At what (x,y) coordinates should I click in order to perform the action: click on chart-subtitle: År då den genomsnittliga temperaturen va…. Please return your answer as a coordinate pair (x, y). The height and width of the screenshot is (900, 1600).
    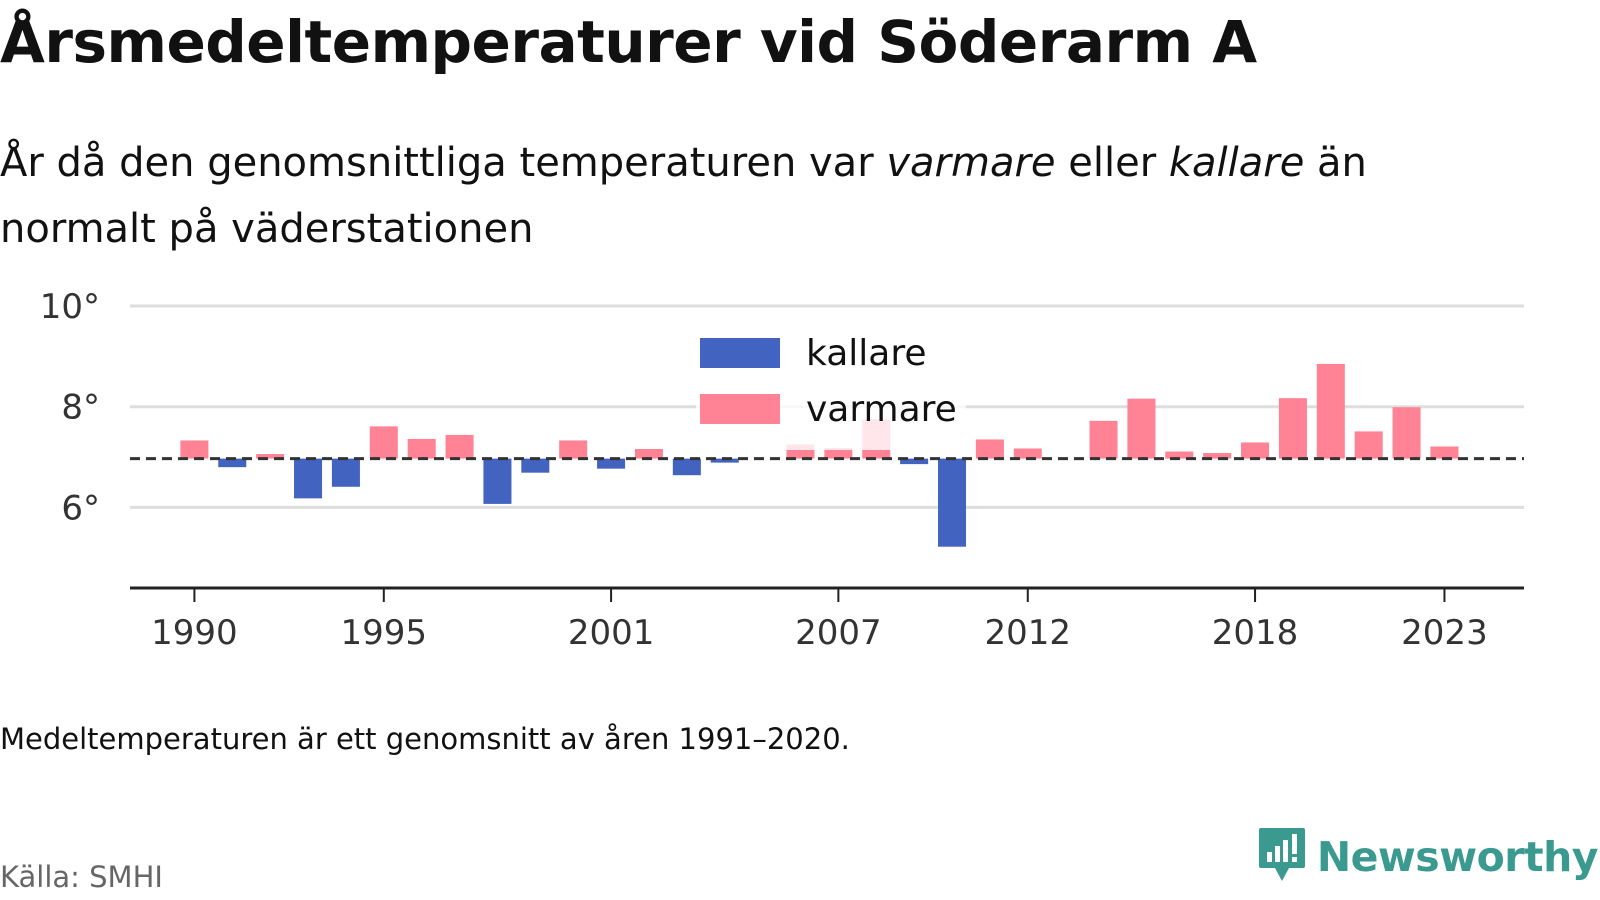
    Looking at the image, I should click on (760, 196).